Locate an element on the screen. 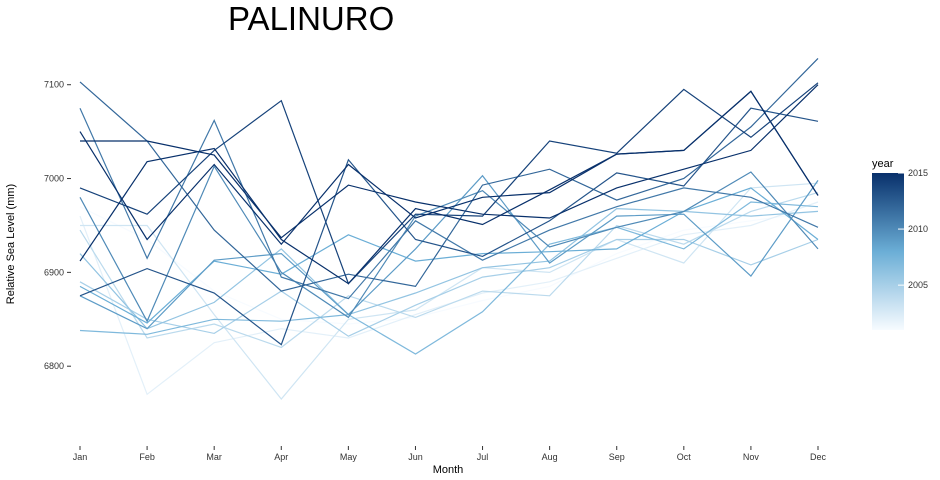 Image resolution: width=940 pixels, height=480 pixels. legend-tick-label-2010: 2010 is located at coordinates (918, 229).